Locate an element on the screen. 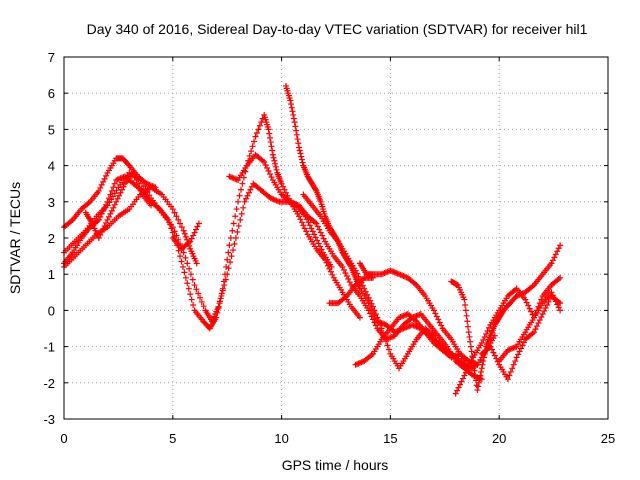 This screenshot has width=640, height=480. y-tick-label: 7 is located at coordinates (51, 57).